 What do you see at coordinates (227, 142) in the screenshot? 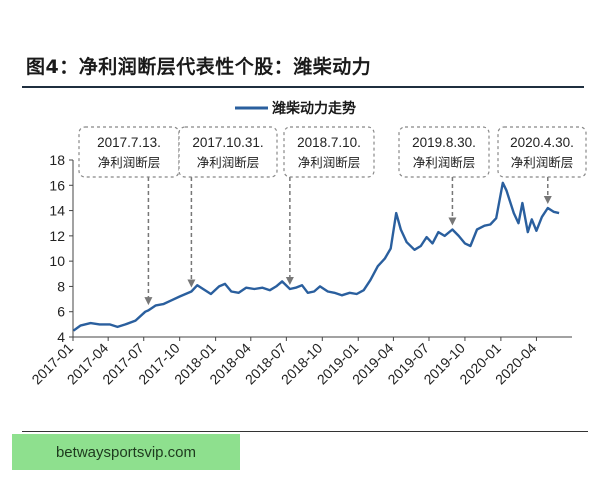
I see `annotation-date: 2017.10.31.` at bounding box center [227, 142].